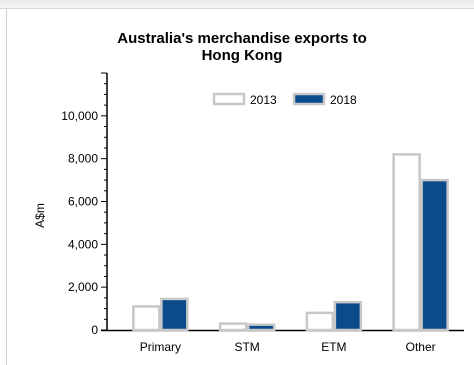  Describe the element at coordinates (40, 215) in the screenshot. I see `y-axis-title: A$m` at that location.